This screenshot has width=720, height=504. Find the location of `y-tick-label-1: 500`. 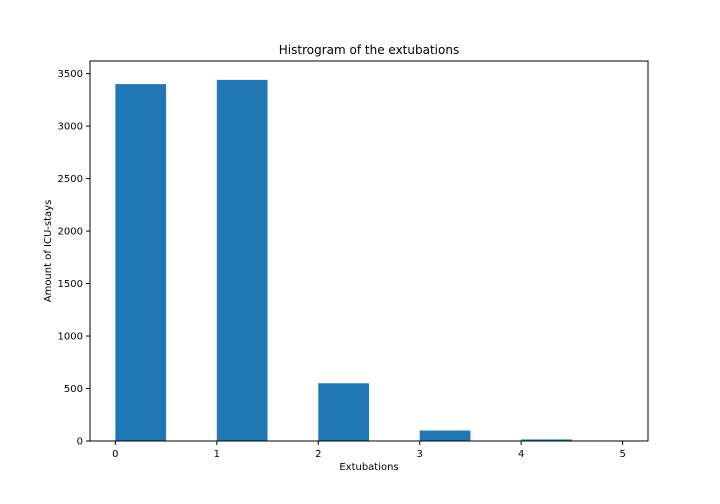

y-tick-label-1: 500 is located at coordinates (73, 389).